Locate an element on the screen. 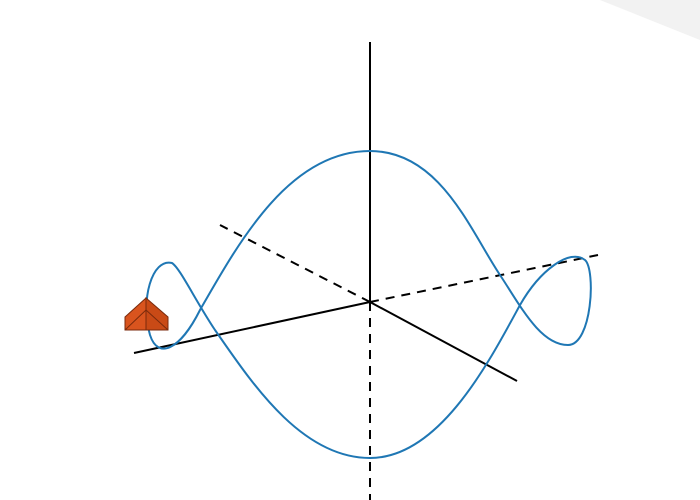 The height and width of the screenshot is (500, 700). y-axis-back is located at coordinates (295, 263).